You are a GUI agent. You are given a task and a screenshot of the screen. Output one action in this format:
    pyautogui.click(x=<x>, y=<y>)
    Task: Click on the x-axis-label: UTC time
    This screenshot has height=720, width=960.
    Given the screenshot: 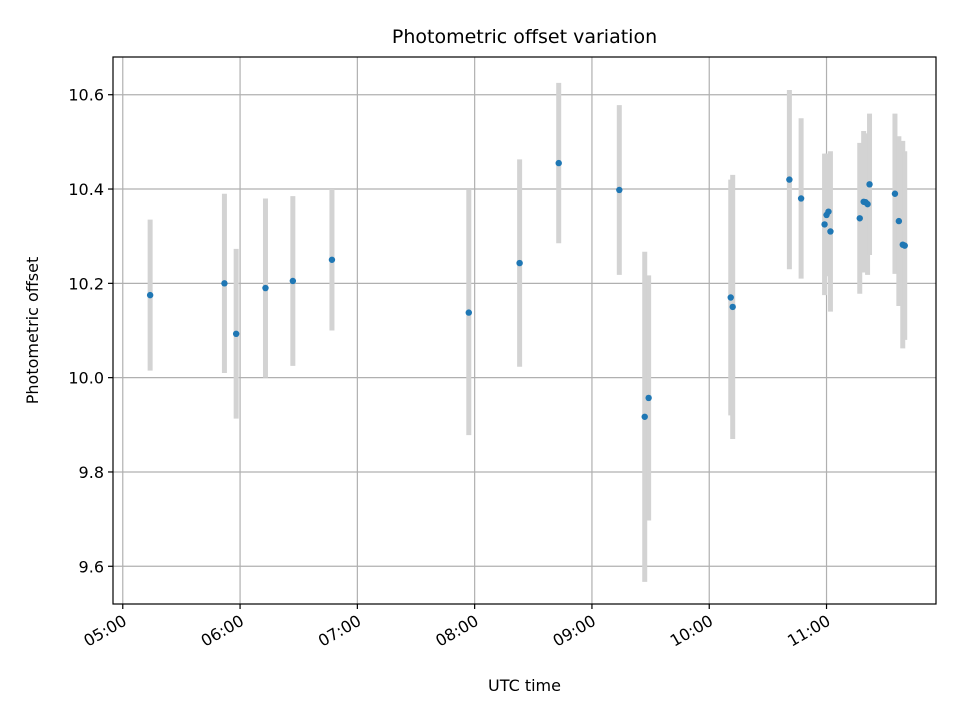 What is the action you would take?
    pyautogui.click(x=524, y=685)
    